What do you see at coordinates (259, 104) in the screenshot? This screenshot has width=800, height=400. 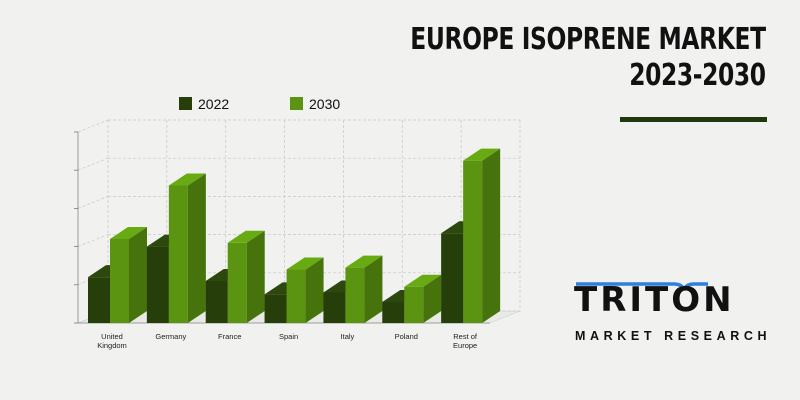 I see `chart-legend: 2022 2030` at bounding box center [259, 104].